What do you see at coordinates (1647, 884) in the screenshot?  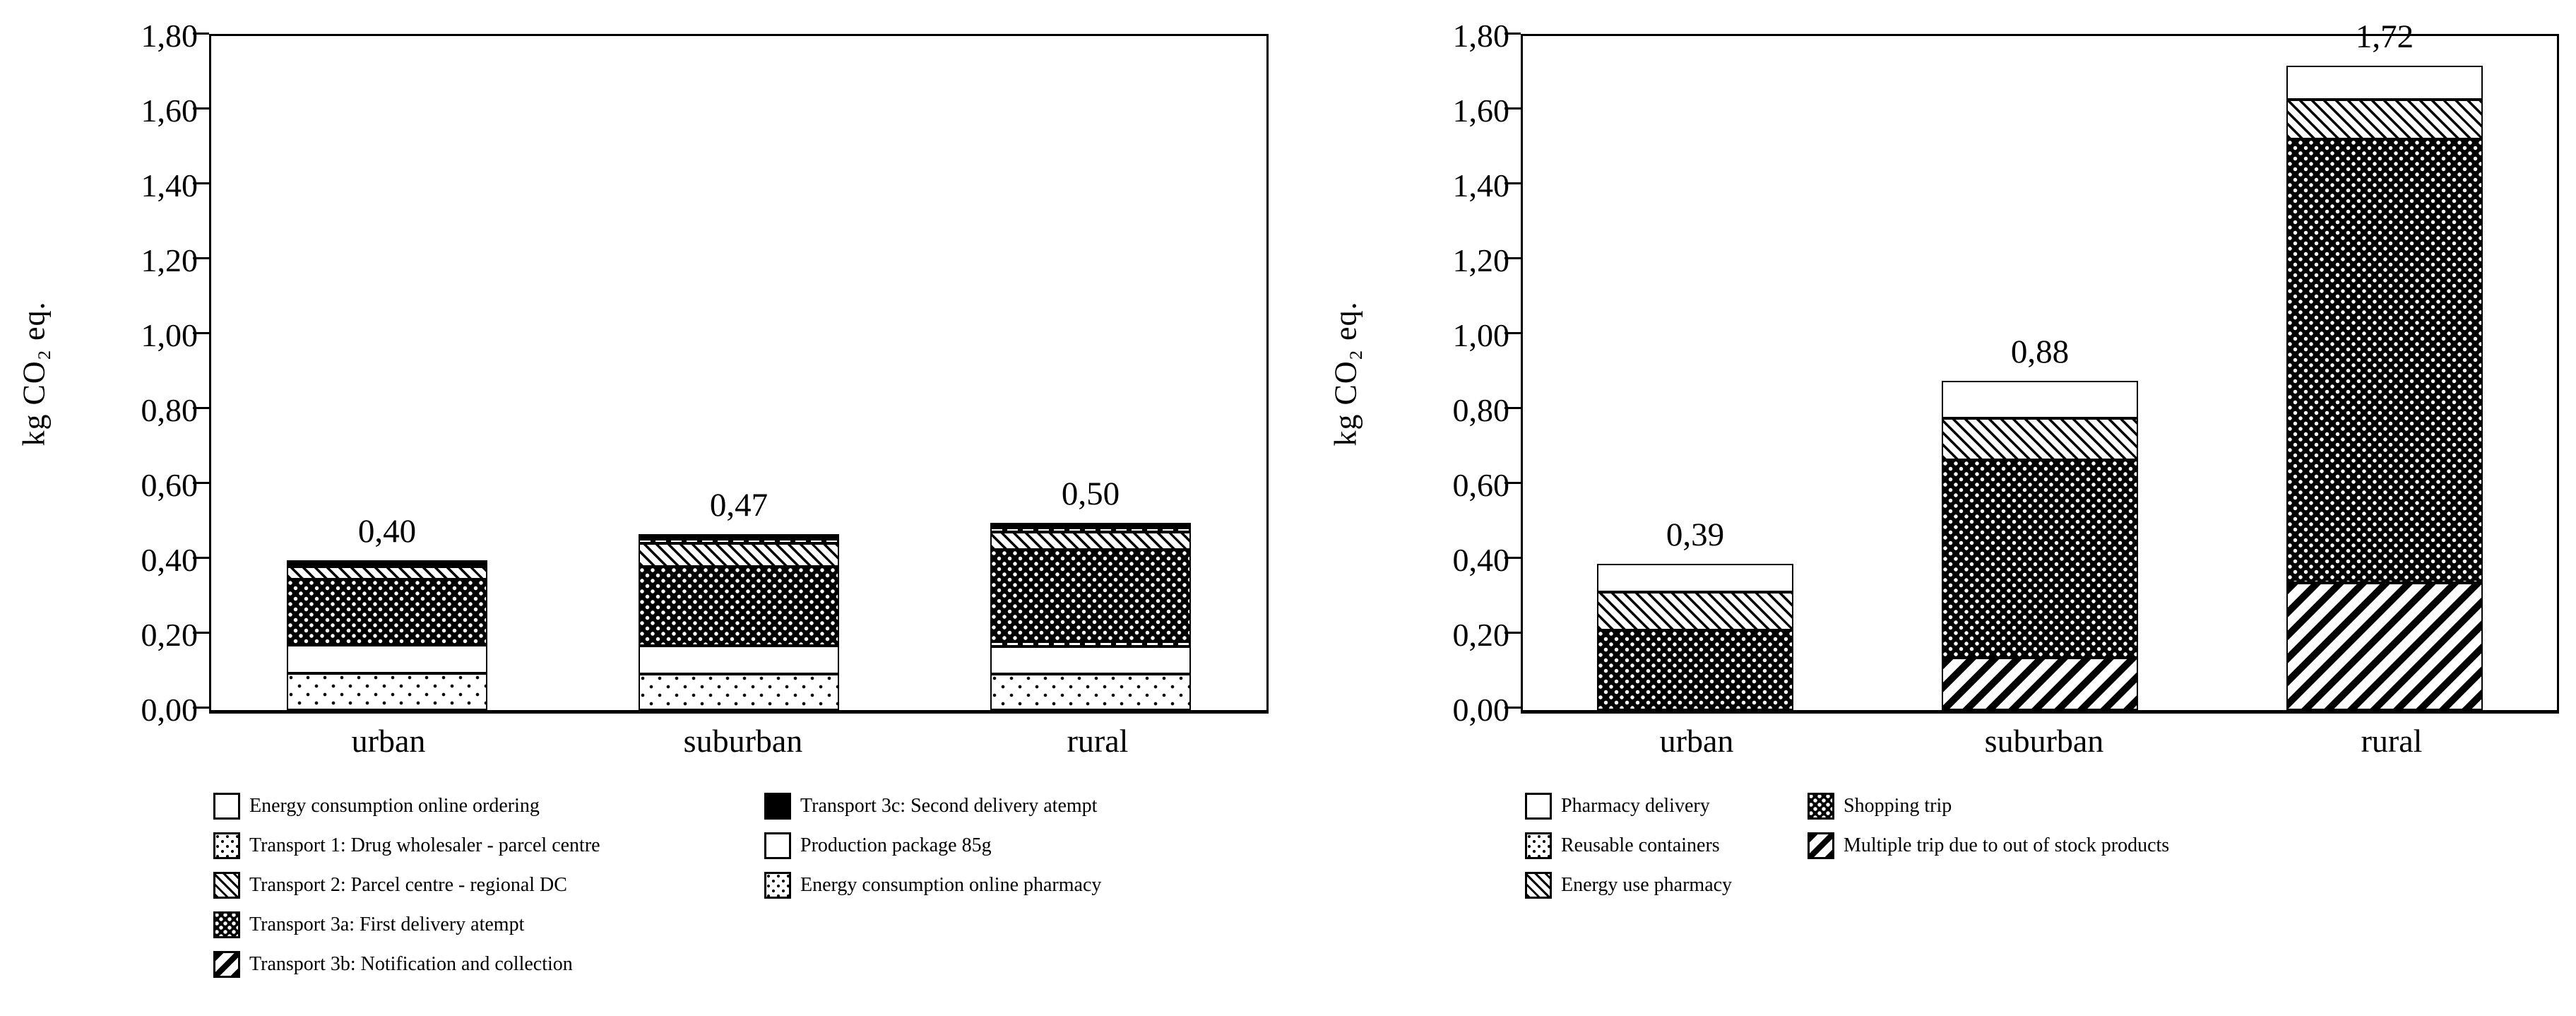 I see `legend-label: Energy use pharmacy` at bounding box center [1647, 884].